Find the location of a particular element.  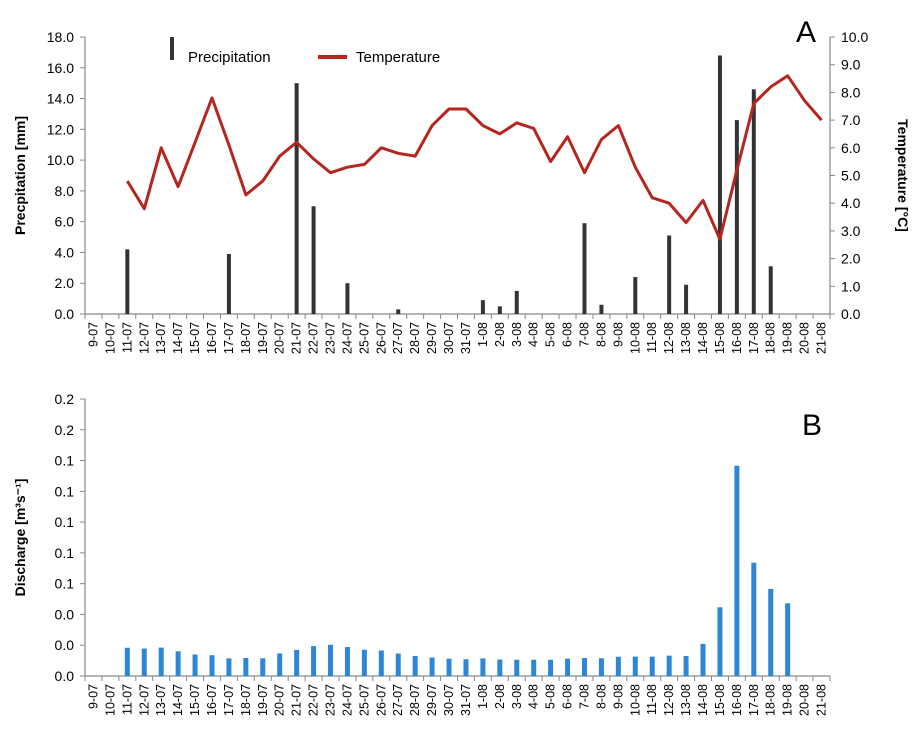

panel-a-x-tick-label: 25-07 is located at coordinates (364, 338).